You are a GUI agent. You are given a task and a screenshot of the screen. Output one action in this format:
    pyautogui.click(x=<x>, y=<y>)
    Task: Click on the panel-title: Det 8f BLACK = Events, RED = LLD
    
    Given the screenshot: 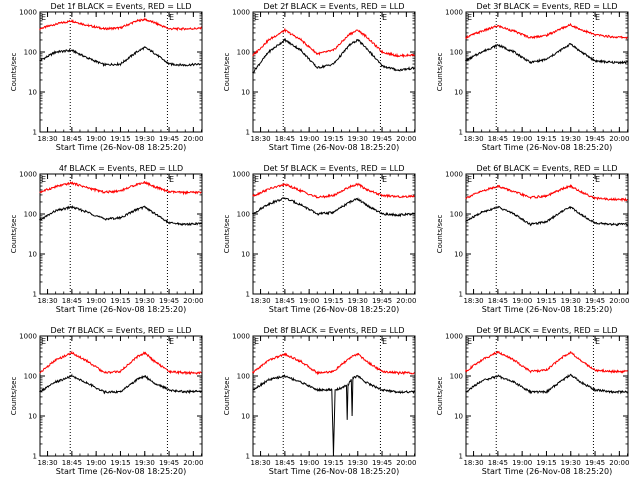 What is the action you would take?
    pyautogui.click(x=333, y=330)
    